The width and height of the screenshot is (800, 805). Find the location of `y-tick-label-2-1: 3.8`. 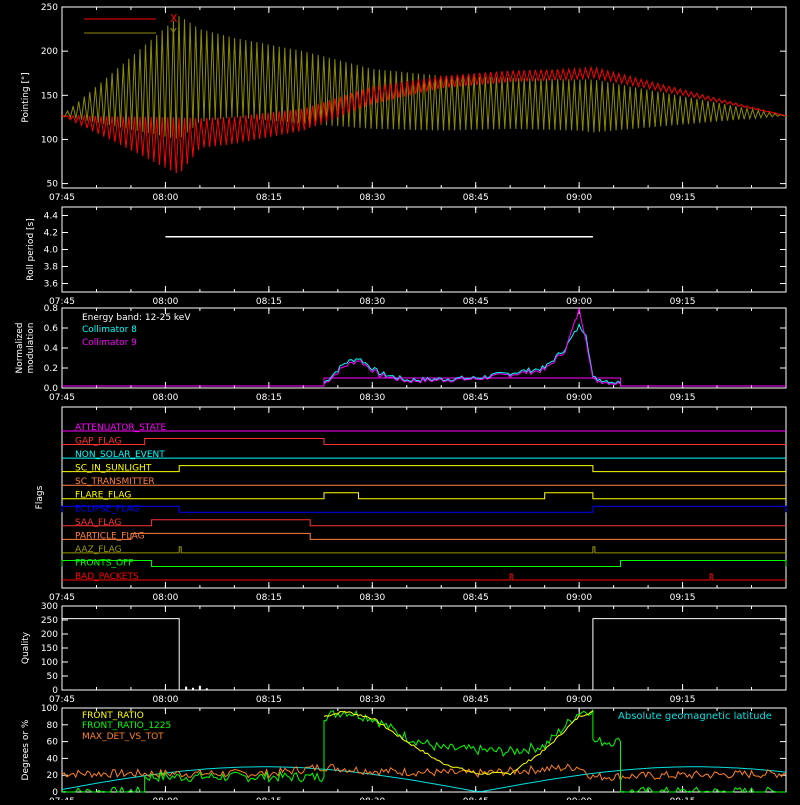

y-tick-label-2-1: 3.8 is located at coordinates (51, 268).